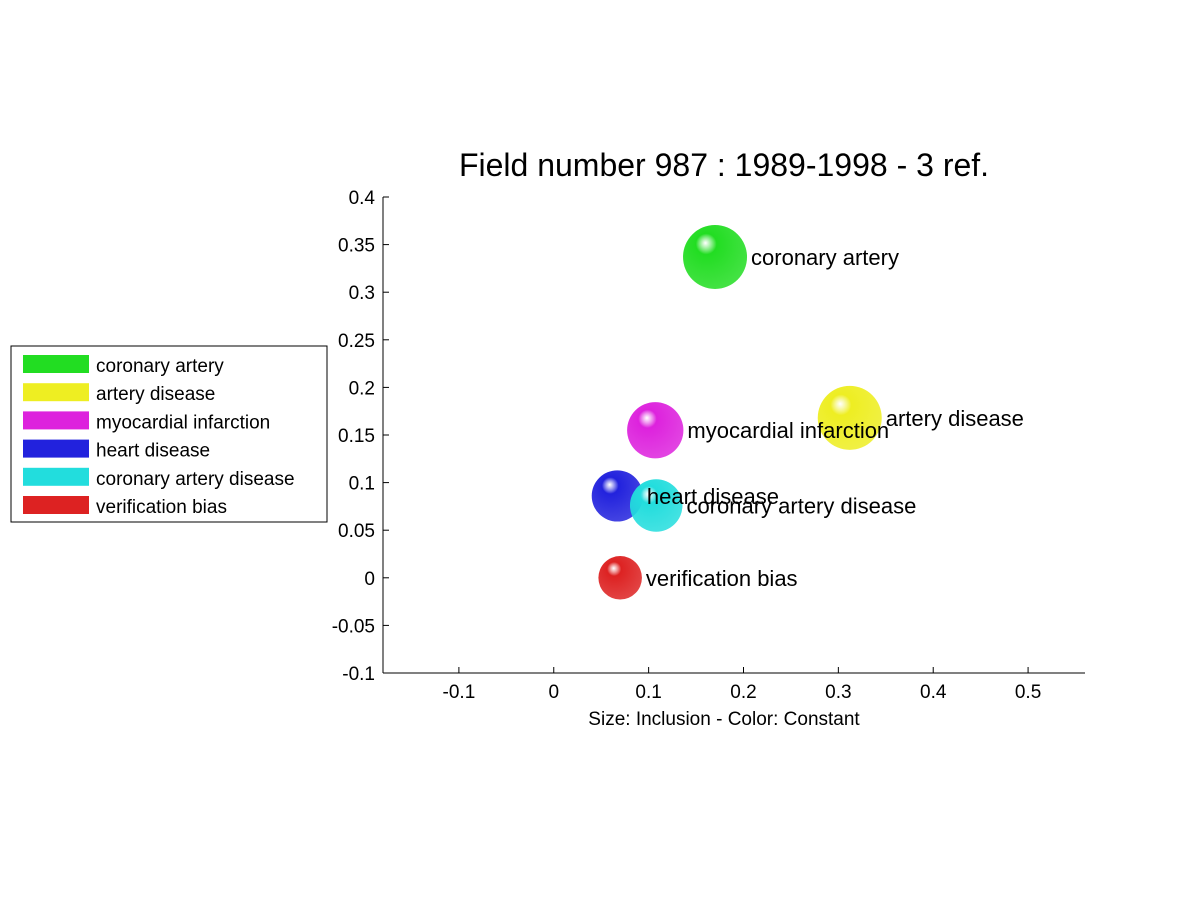  What do you see at coordinates (356, 531) in the screenshot?
I see `y-tick-label: 0.05` at bounding box center [356, 531].